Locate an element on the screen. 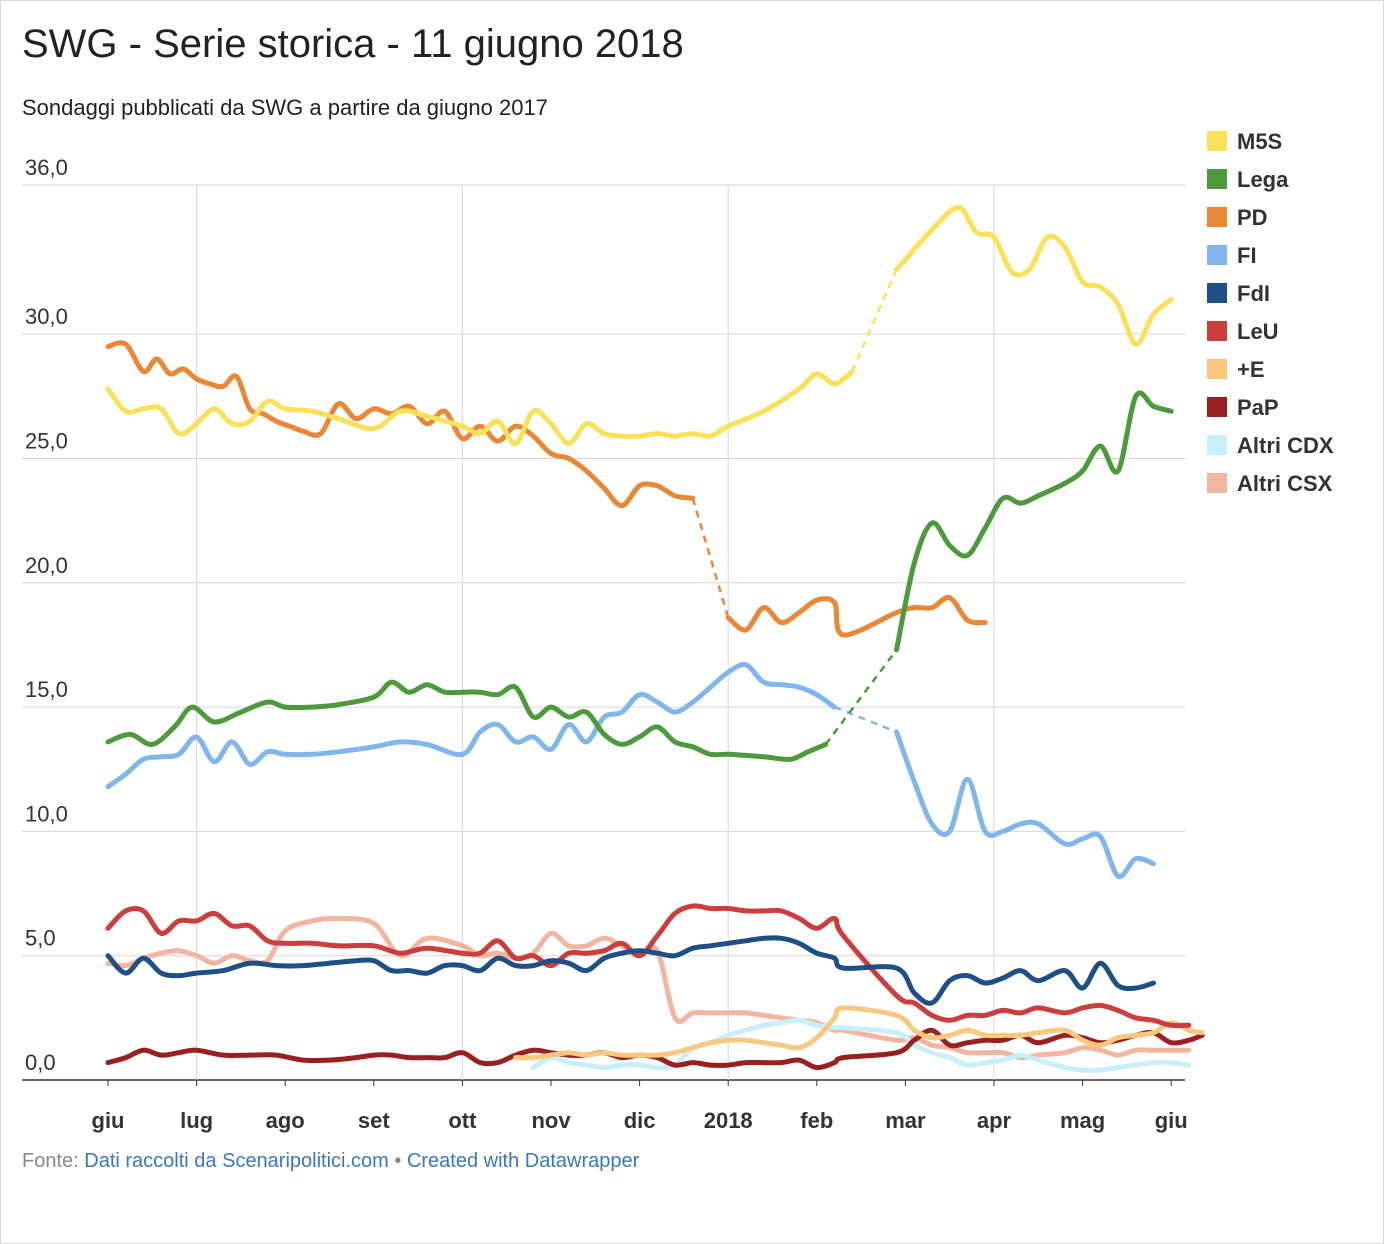 This screenshot has height=1244, width=1384. y-tick-label: 25,0 is located at coordinates (46, 440).